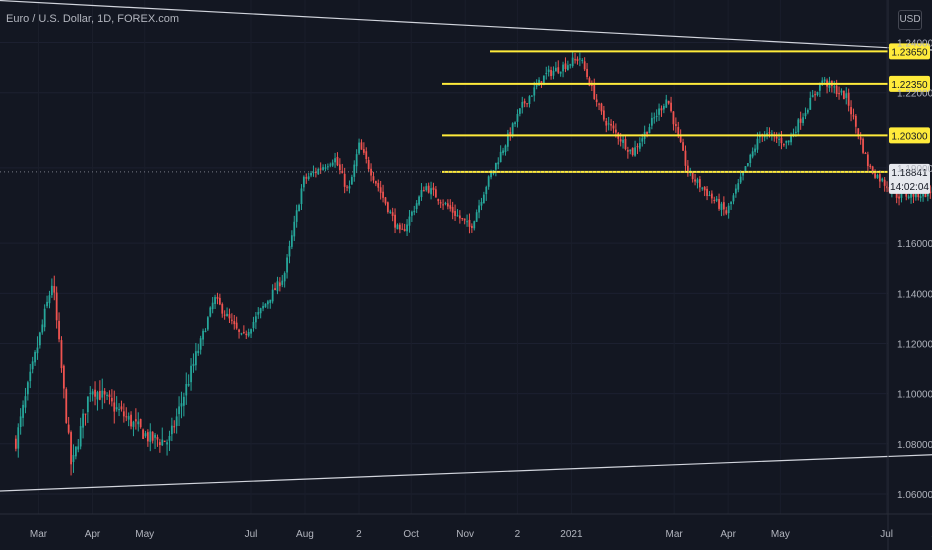 The height and width of the screenshot is (550, 932). What do you see at coordinates (909, 173) in the screenshot?
I see `last-price-label: 1.18841` at bounding box center [909, 173].